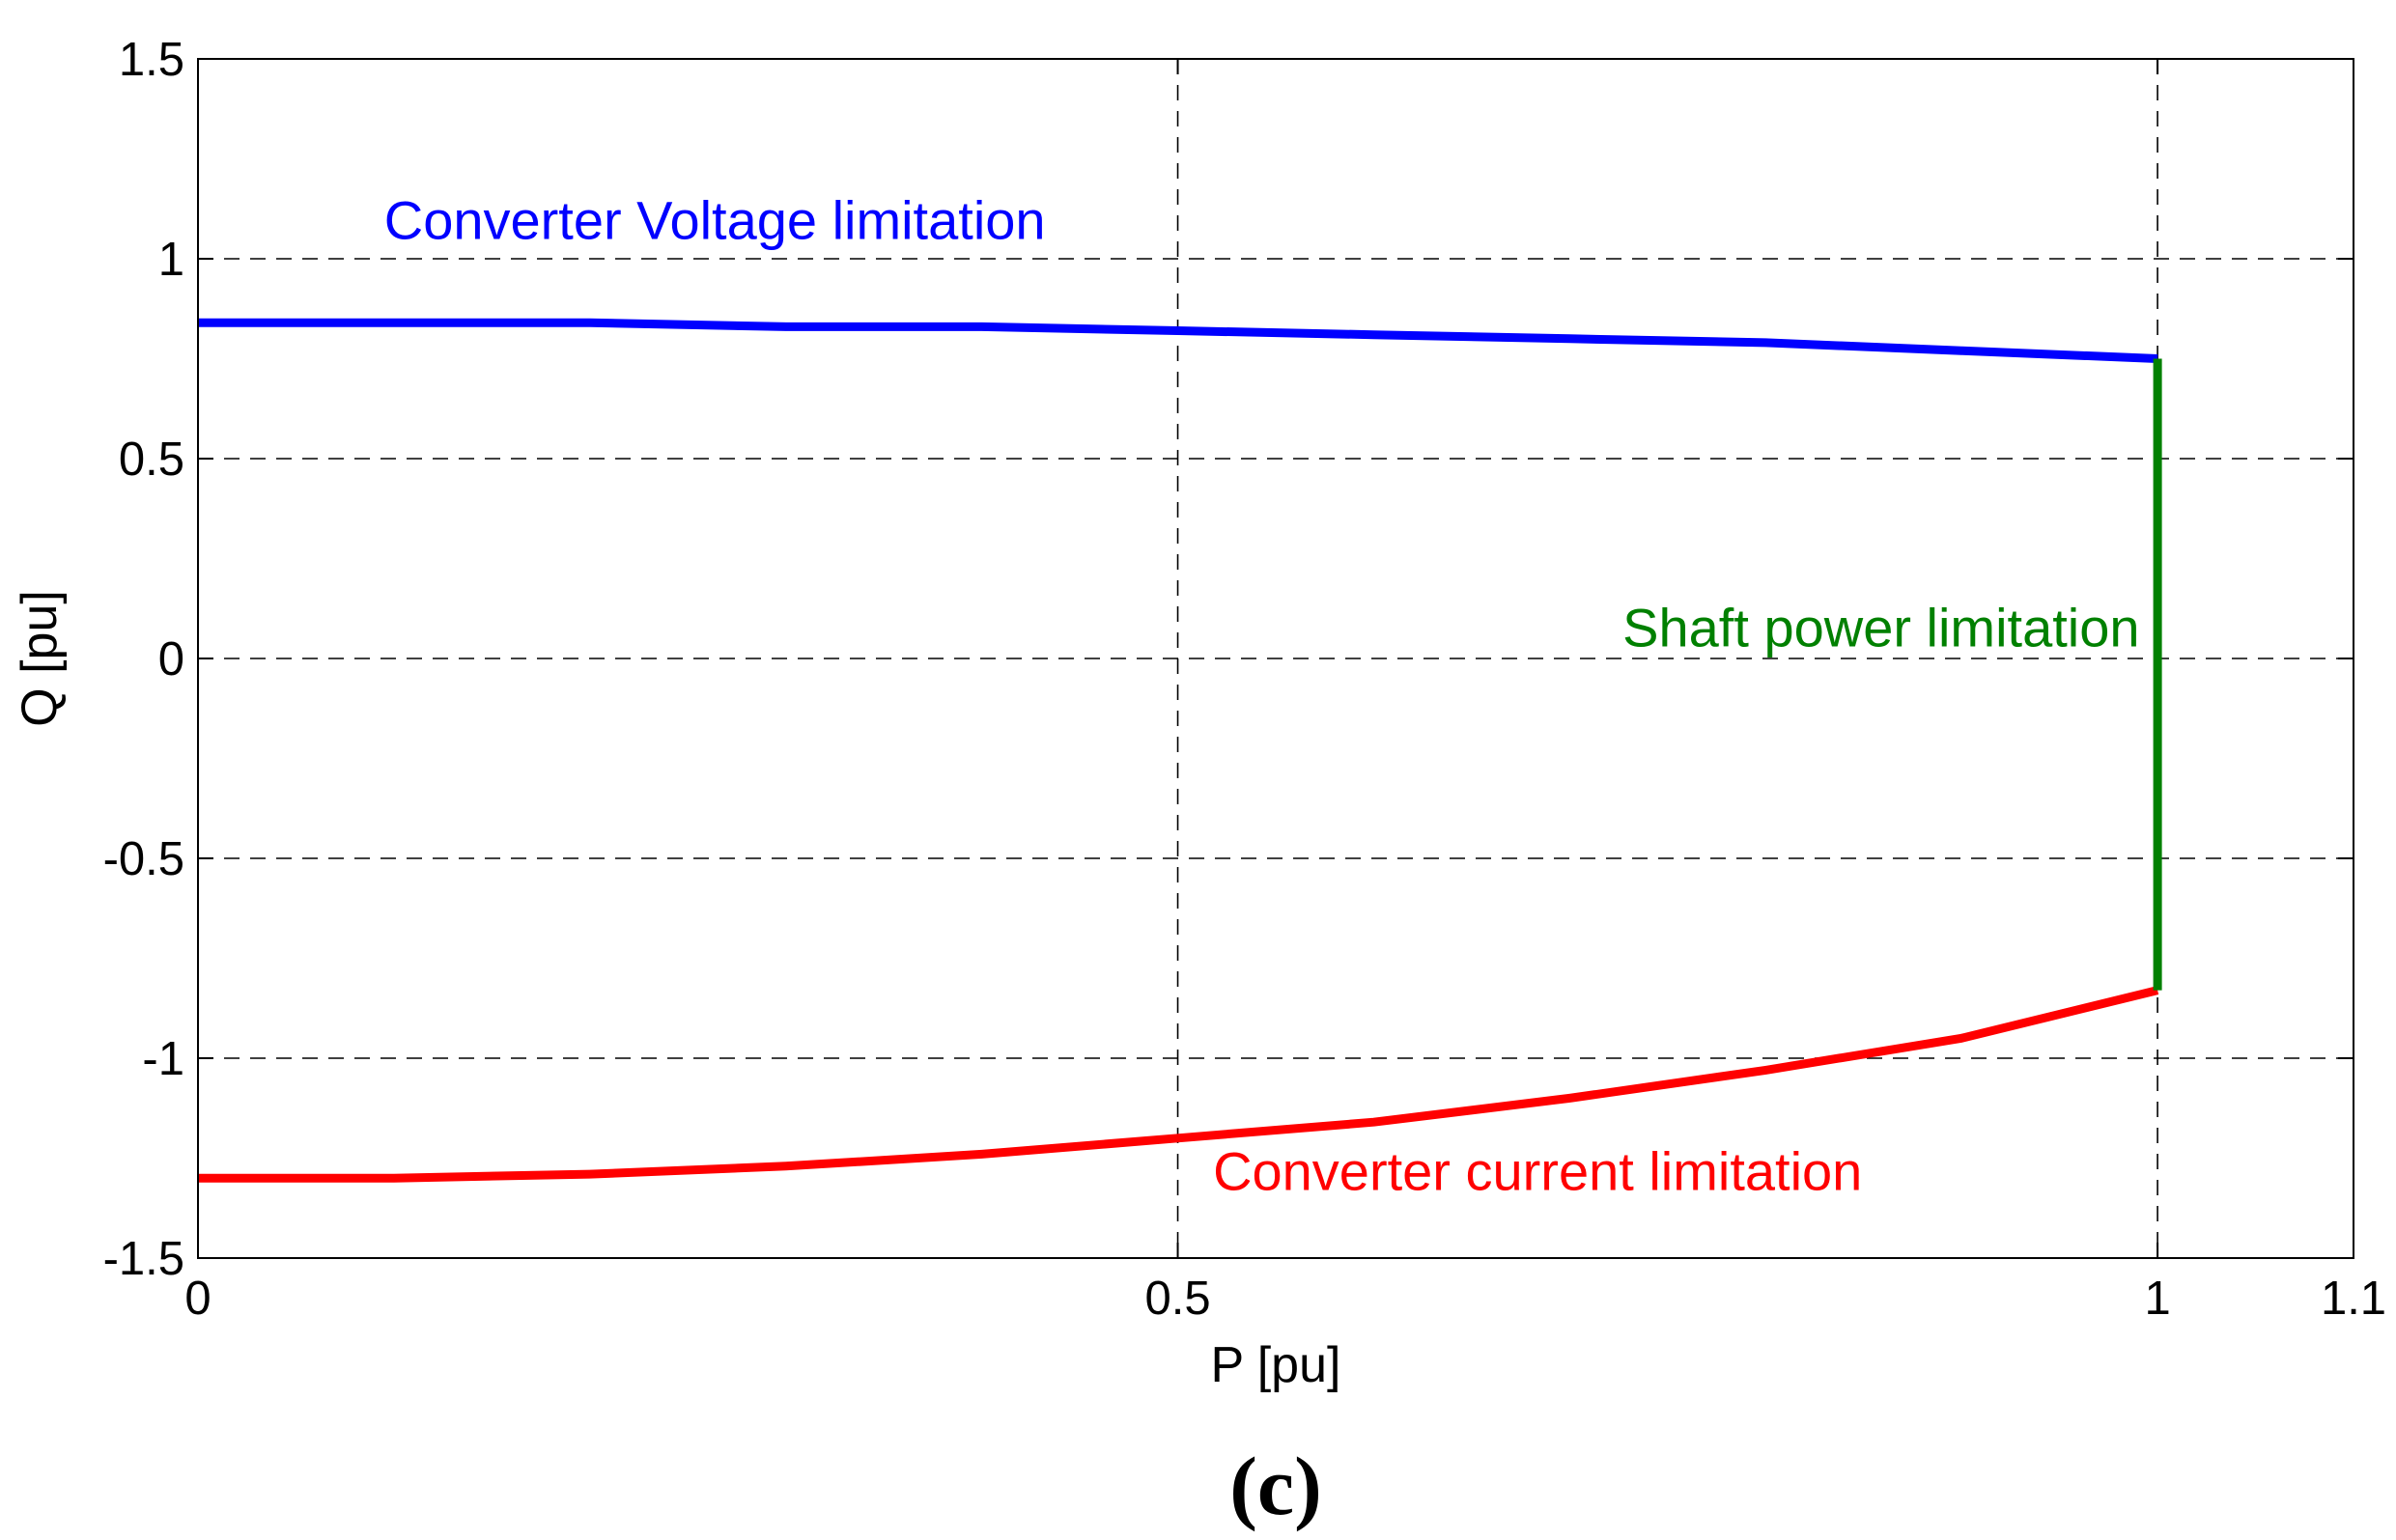 This screenshot has height=1540, width=2396. I want to click on y-tick-label: -1.5, so click(143, 1259).